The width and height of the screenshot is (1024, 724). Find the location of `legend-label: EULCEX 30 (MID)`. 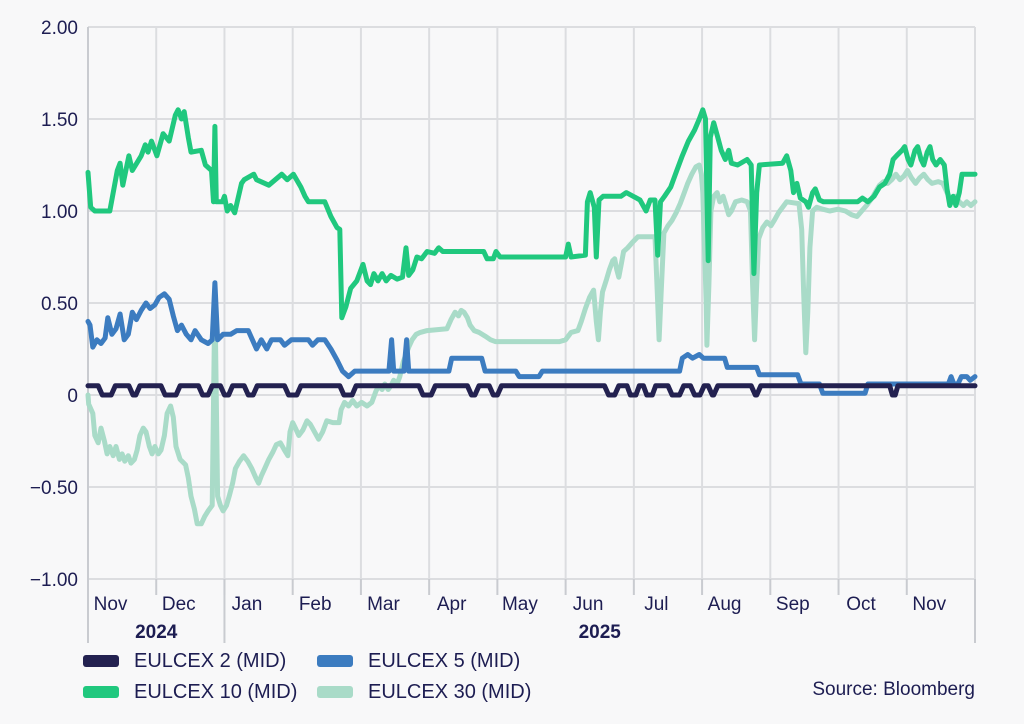

legend-label: EULCEX 30 (MID) is located at coordinates (450, 691).